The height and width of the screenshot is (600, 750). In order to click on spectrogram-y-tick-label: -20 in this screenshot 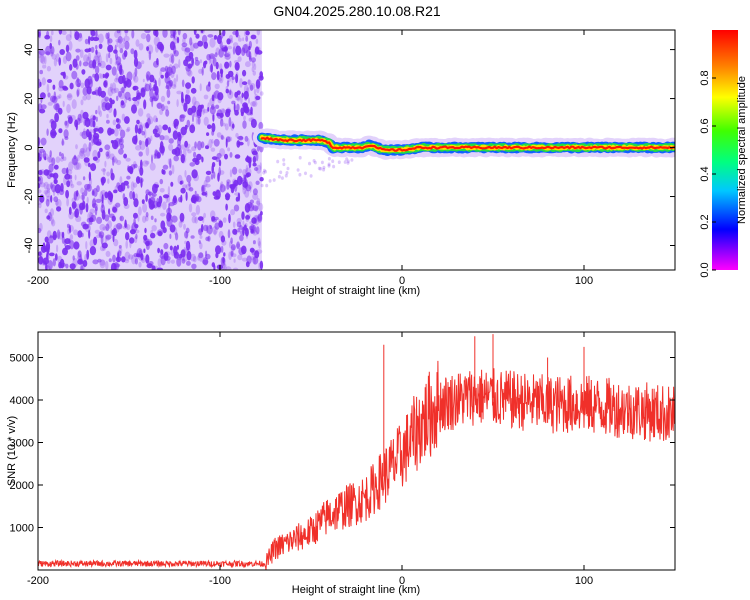, I will do `click(29, 197)`.